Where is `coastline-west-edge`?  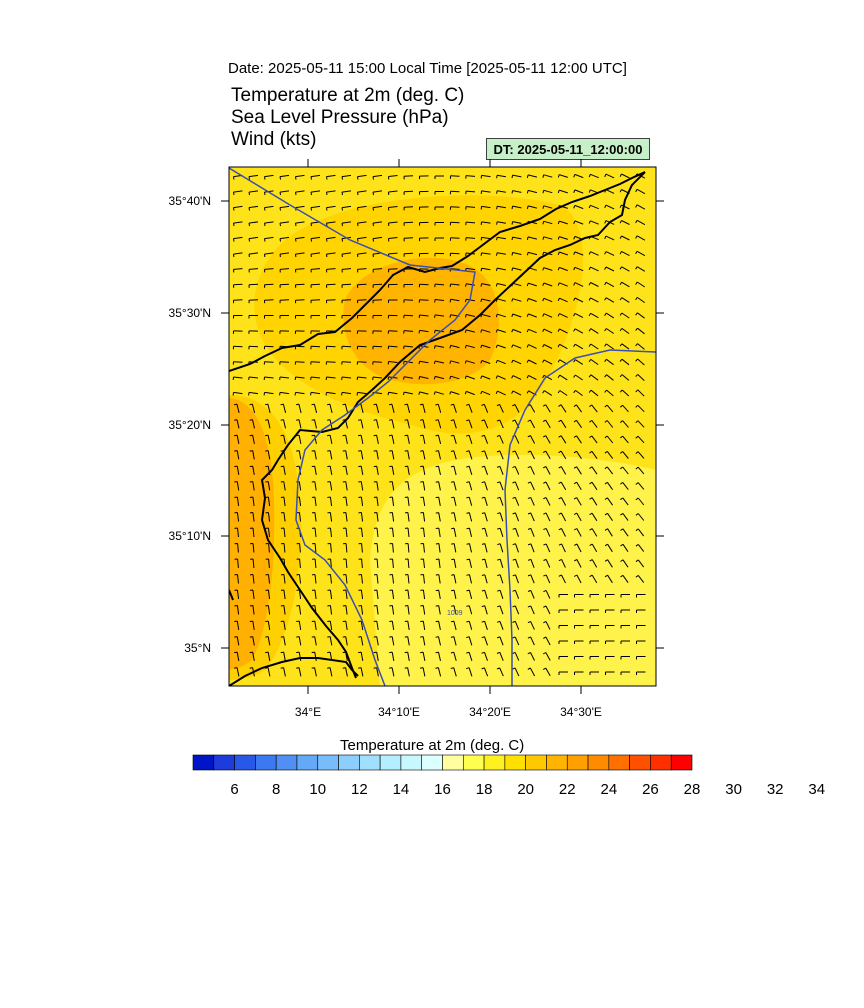 coastline-west-edge is located at coordinates (231, 595).